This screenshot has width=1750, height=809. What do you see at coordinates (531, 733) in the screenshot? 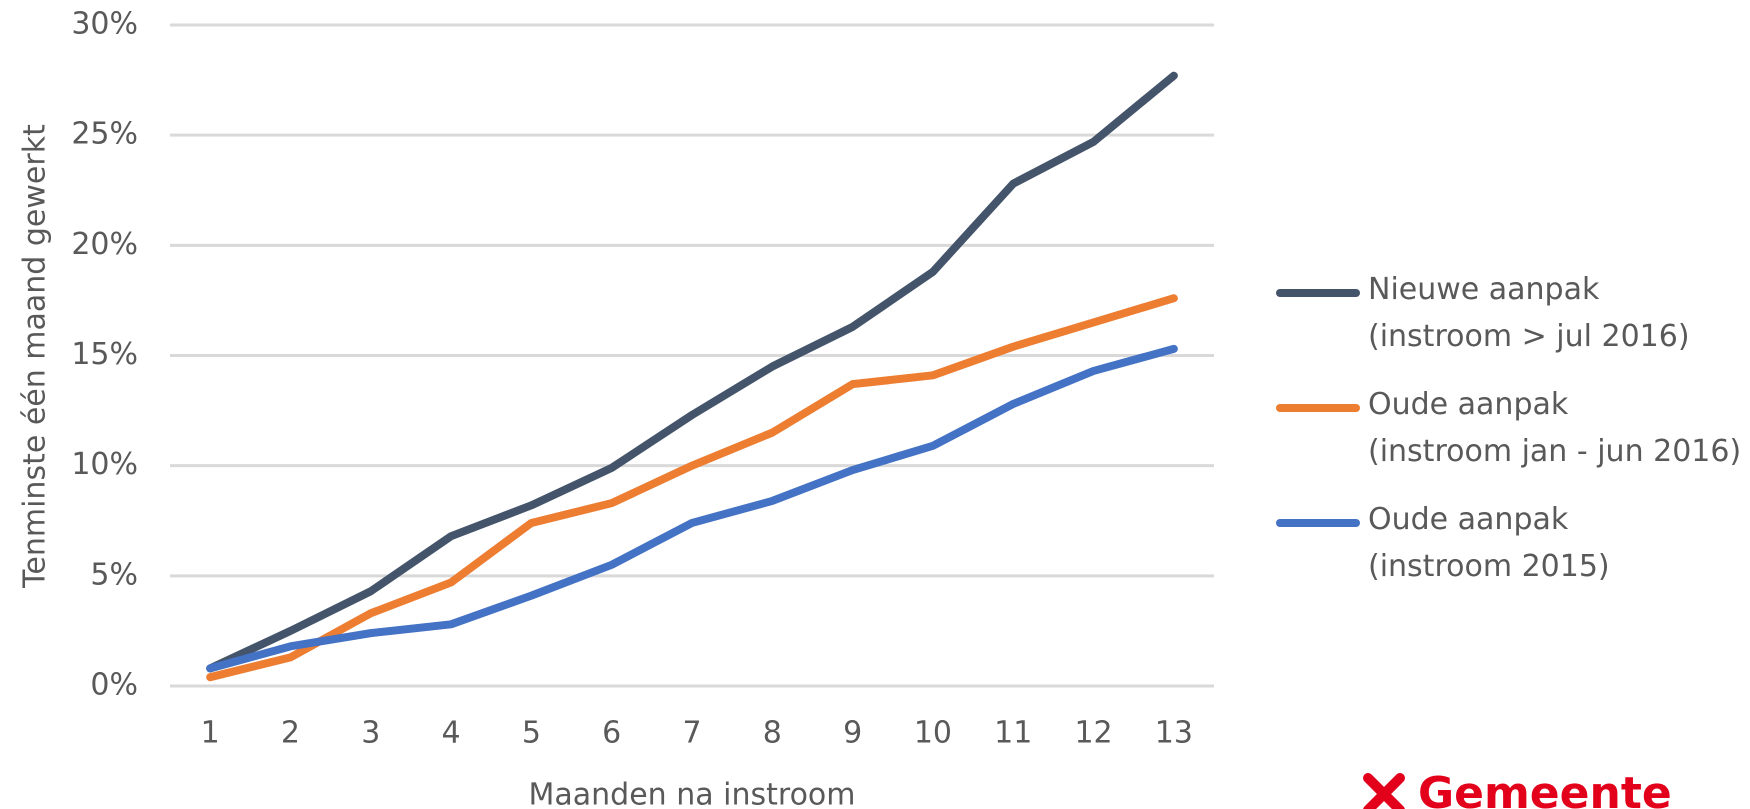
I see `x-tick-label: 5` at bounding box center [531, 733].